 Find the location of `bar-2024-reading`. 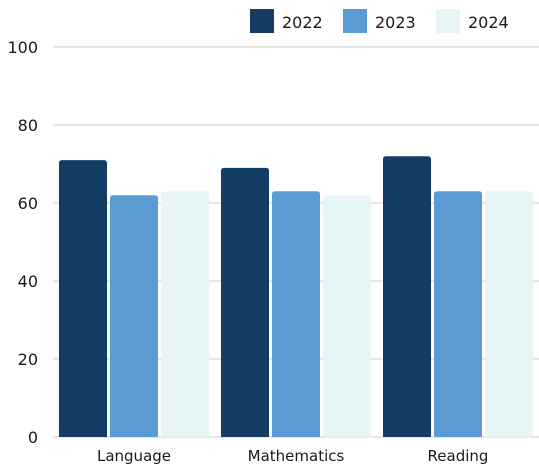

bar-2024-reading is located at coordinates (509, 314).